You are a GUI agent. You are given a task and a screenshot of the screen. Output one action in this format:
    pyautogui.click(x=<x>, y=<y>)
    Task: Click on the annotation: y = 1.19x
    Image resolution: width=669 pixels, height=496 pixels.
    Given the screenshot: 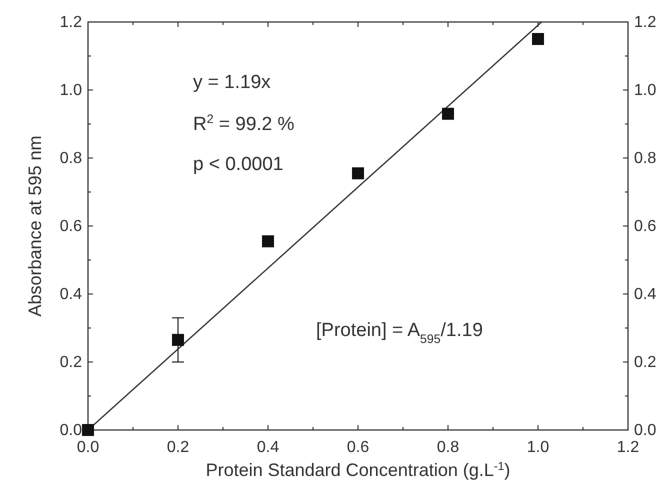 What is the action you would take?
    pyautogui.click(x=232, y=82)
    